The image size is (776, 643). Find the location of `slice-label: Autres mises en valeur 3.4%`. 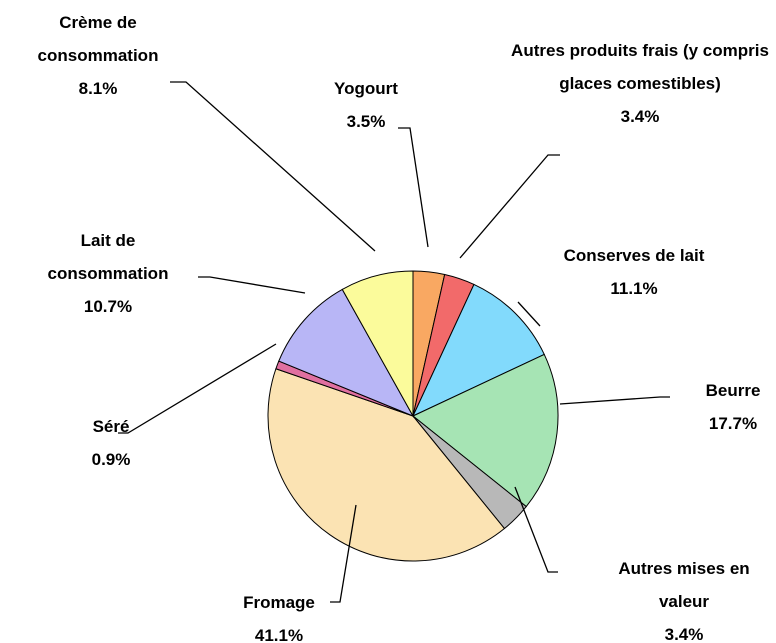

slice-label: Autres mises en valeur 3.4% is located at coordinates (684, 597).